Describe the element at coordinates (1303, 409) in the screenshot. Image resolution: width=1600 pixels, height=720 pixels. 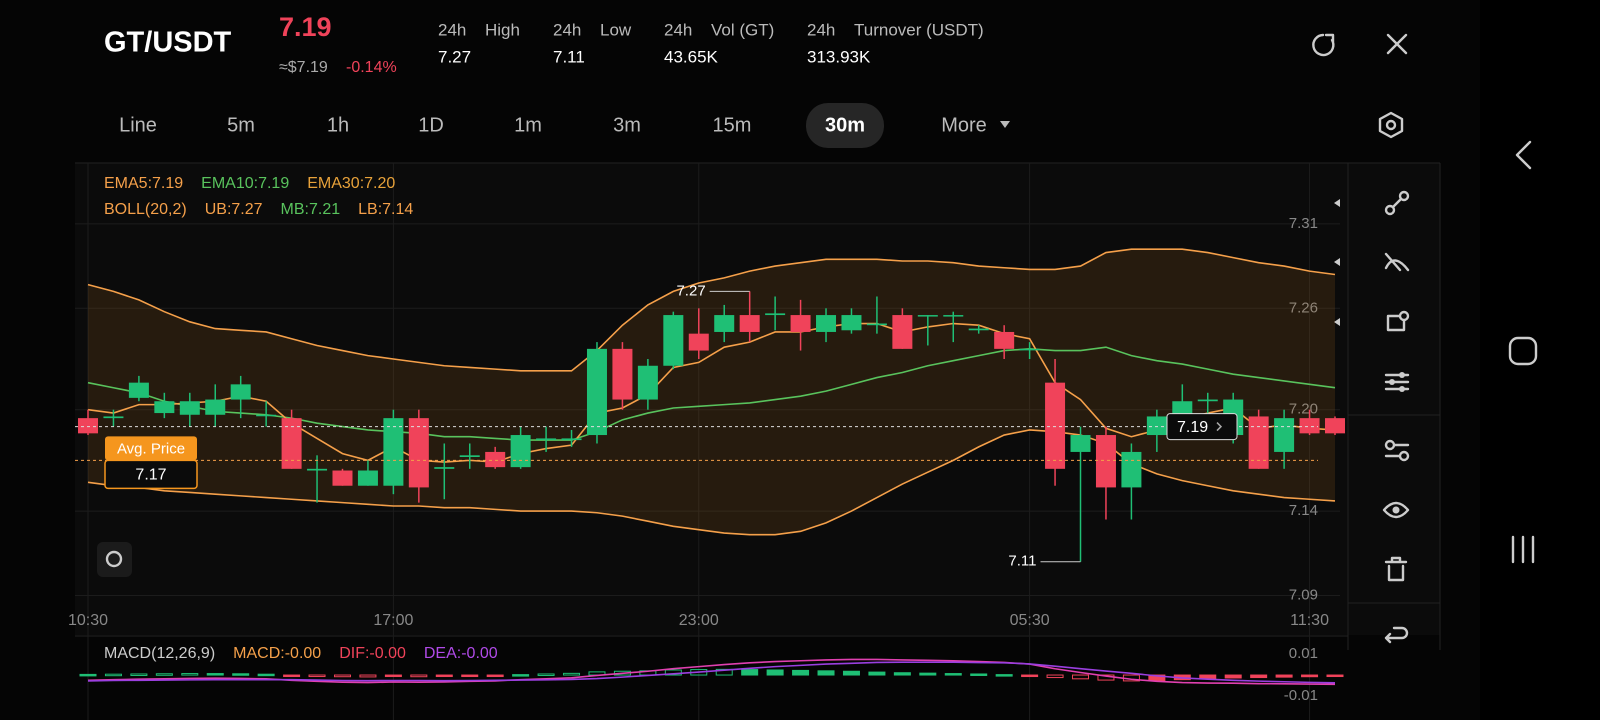
I see `y-tick-label: 7.20` at that location.